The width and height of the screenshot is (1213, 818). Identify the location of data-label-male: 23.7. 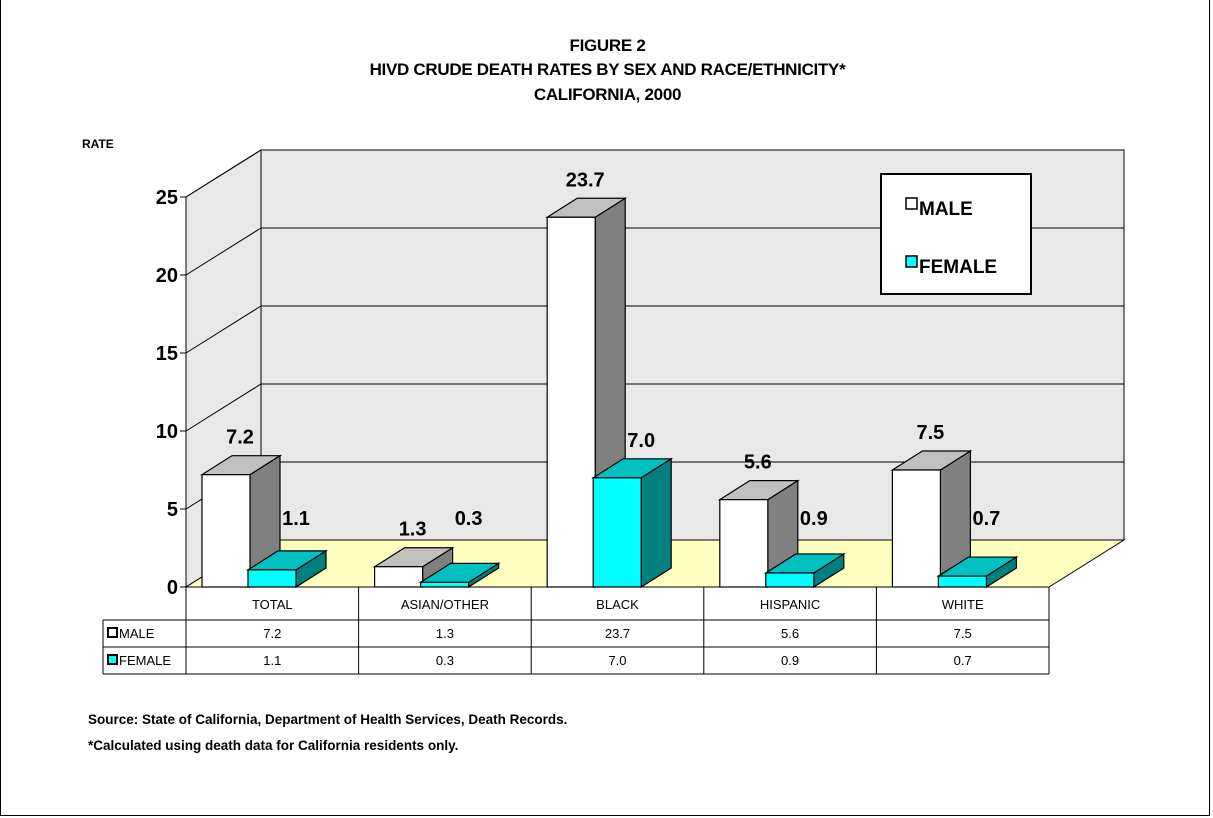
(585, 180).